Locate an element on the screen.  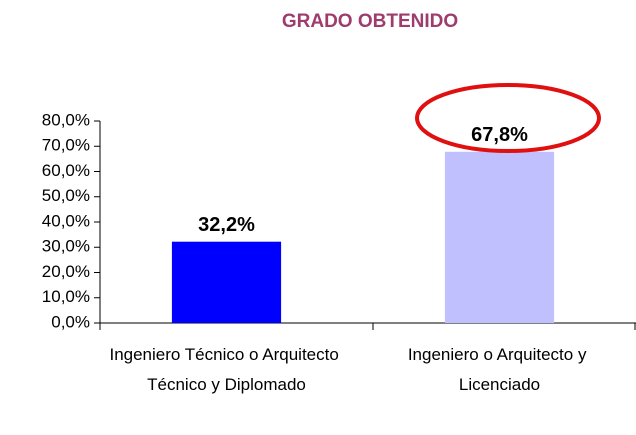
y-tick-label: 20,0% is located at coordinates (66, 271).